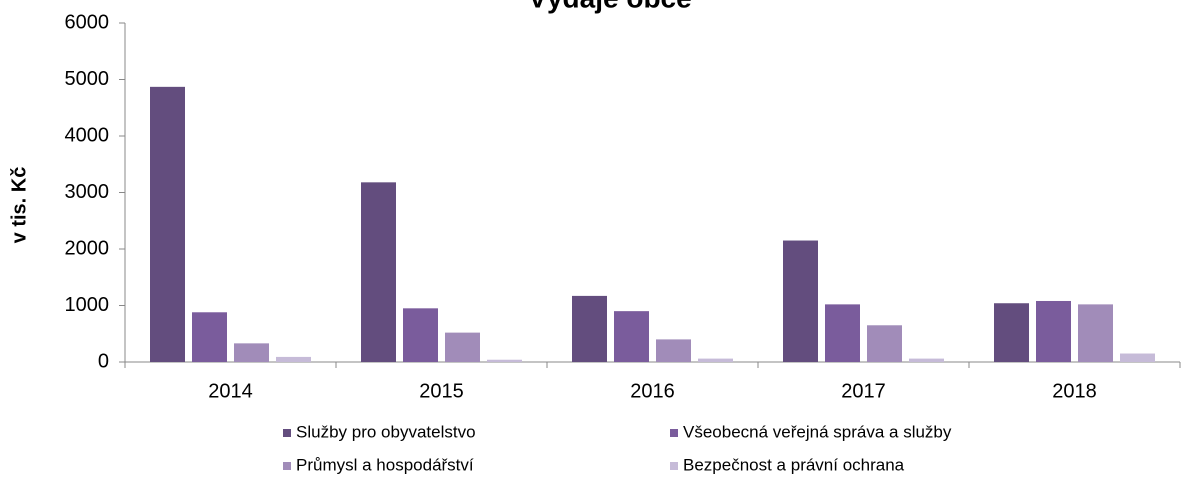  I want to click on legend-label: Služby pro obyvatelstvo, so click(386, 431).